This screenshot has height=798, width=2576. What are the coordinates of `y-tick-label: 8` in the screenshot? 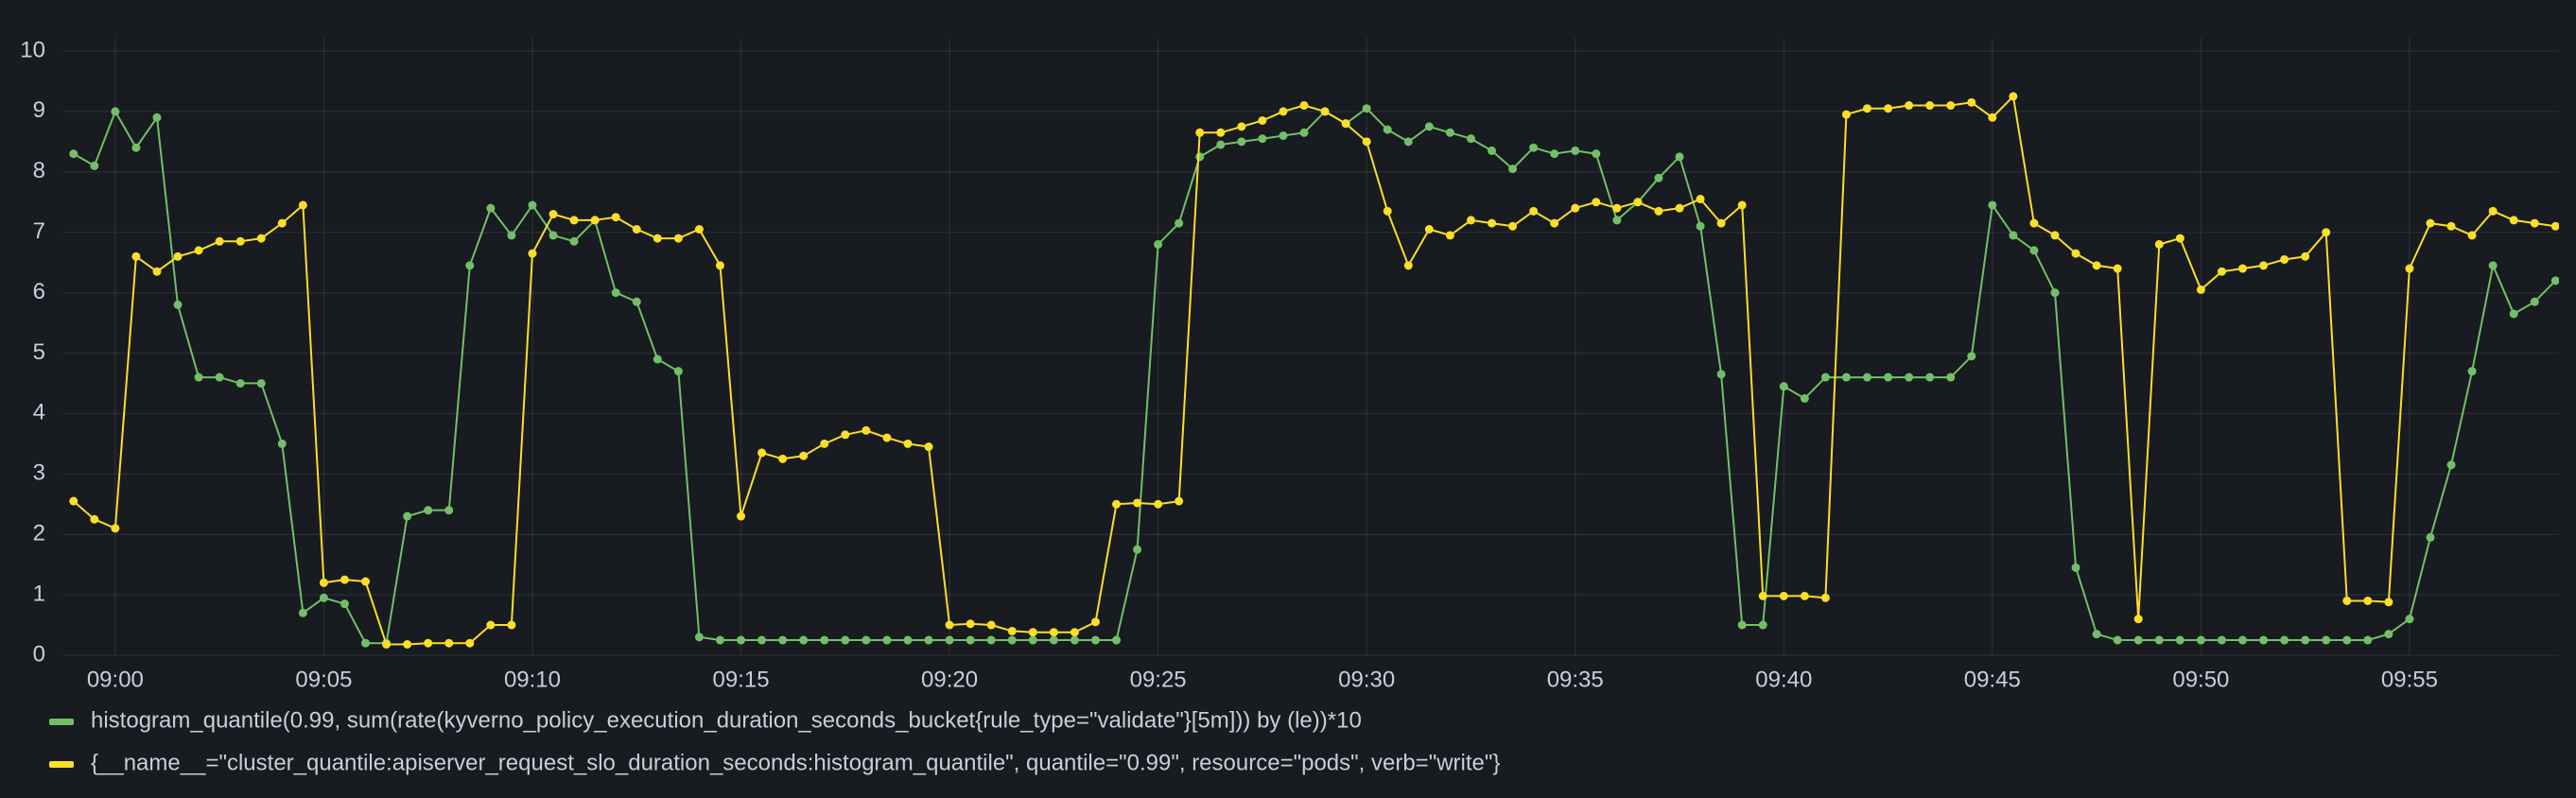 It's located at (39, 170).